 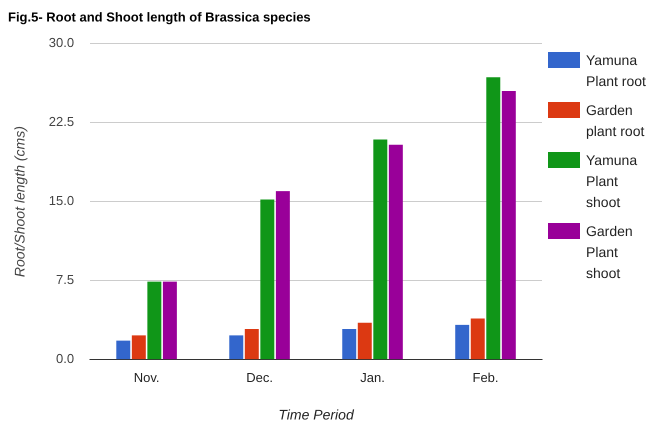 I want to click on legend-label: Garden plant root, so click(x=616, y=121).